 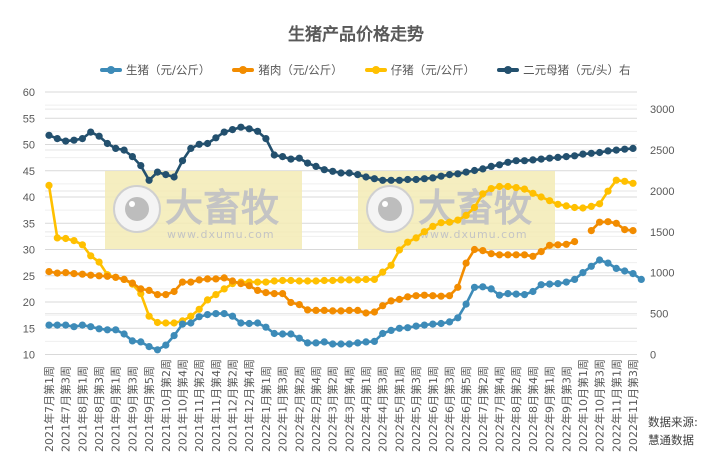 What do you see at coordinates (600, 405) in the screenshot?
I see `svg-text: 2022年10月第3周` at bounding box center [600, 405].